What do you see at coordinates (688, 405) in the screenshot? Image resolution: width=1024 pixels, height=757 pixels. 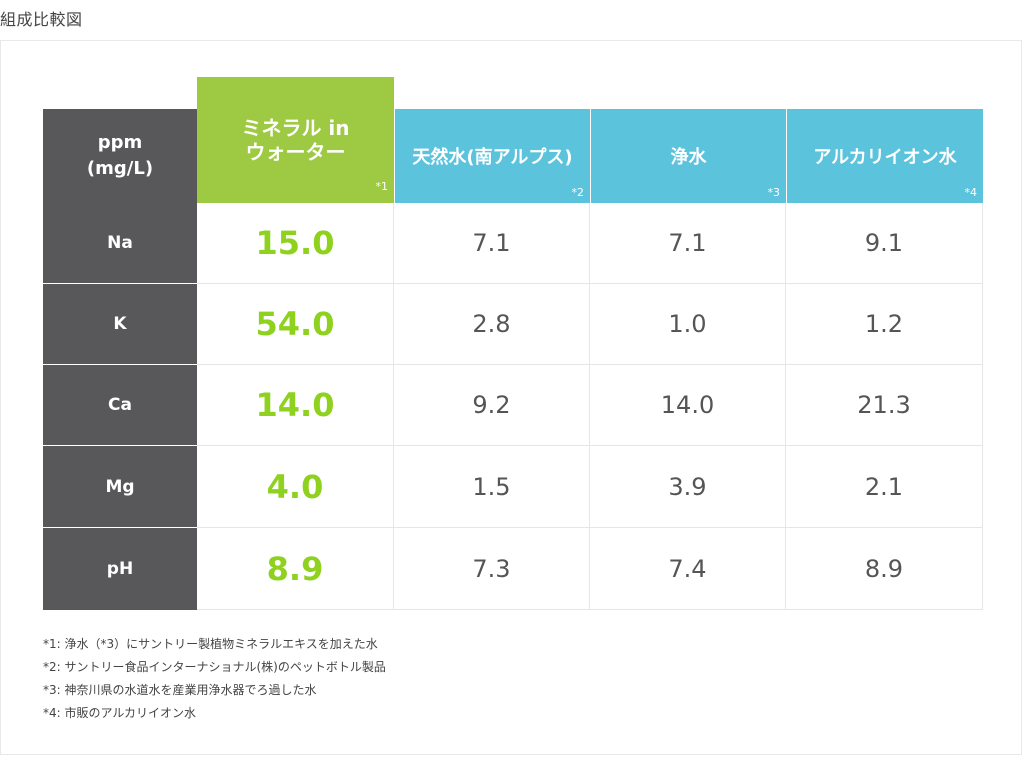 I see `table-cell: 14.0` at bounding box center [688, 405].